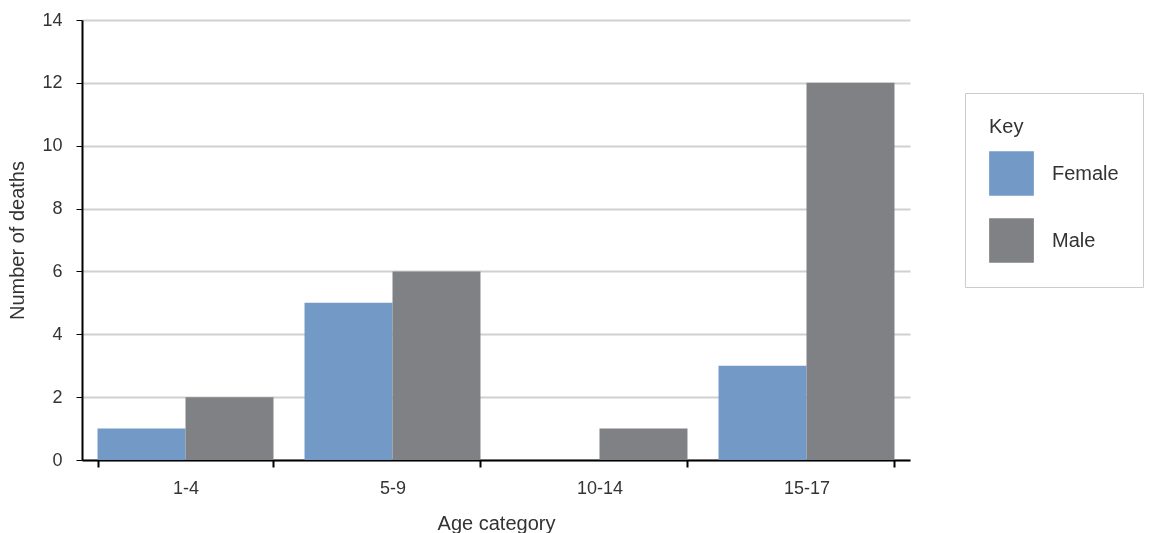 This screenshot has height=533, width=1163. Describe the element at coordinates (57, 208) in the screenshot. I see `y-tick-label: 8` at that location.